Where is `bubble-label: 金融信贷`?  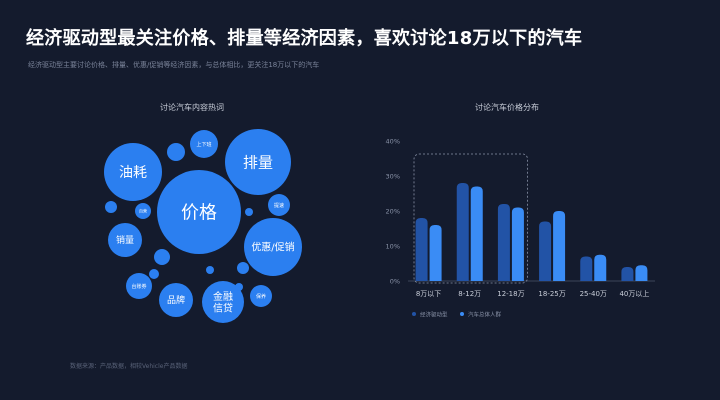 bubble-label: 金融信贷 is located at coordinates (223, 302).